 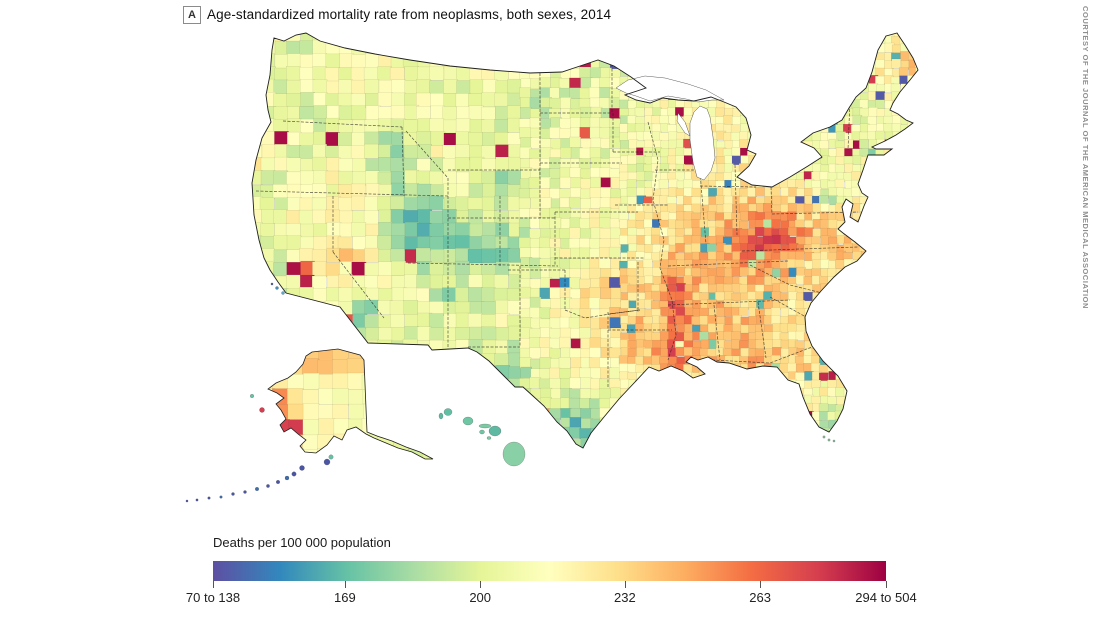 I want to click on alaska-outline, so click(x=350, y=404).